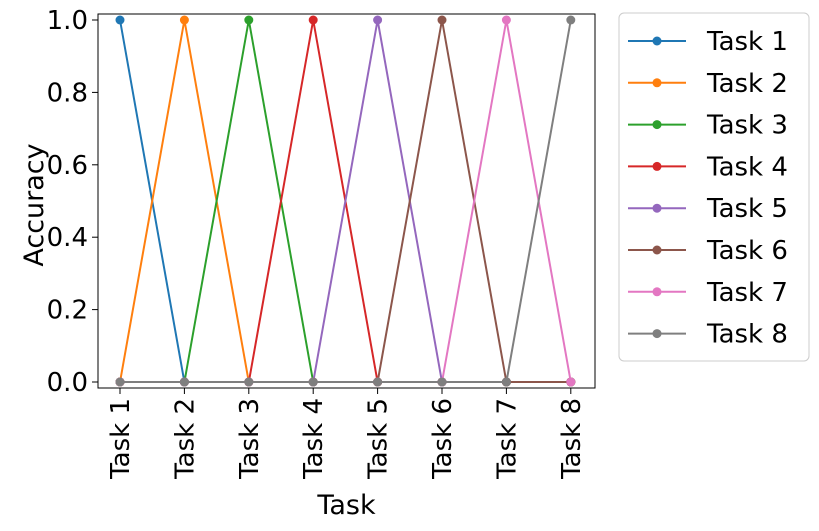 The height and width of the screenshot is (531, 819). What do you see at coordinates (378, 20) in the screenshot?
I see `series-5-point` at bounding box center [378, 20].